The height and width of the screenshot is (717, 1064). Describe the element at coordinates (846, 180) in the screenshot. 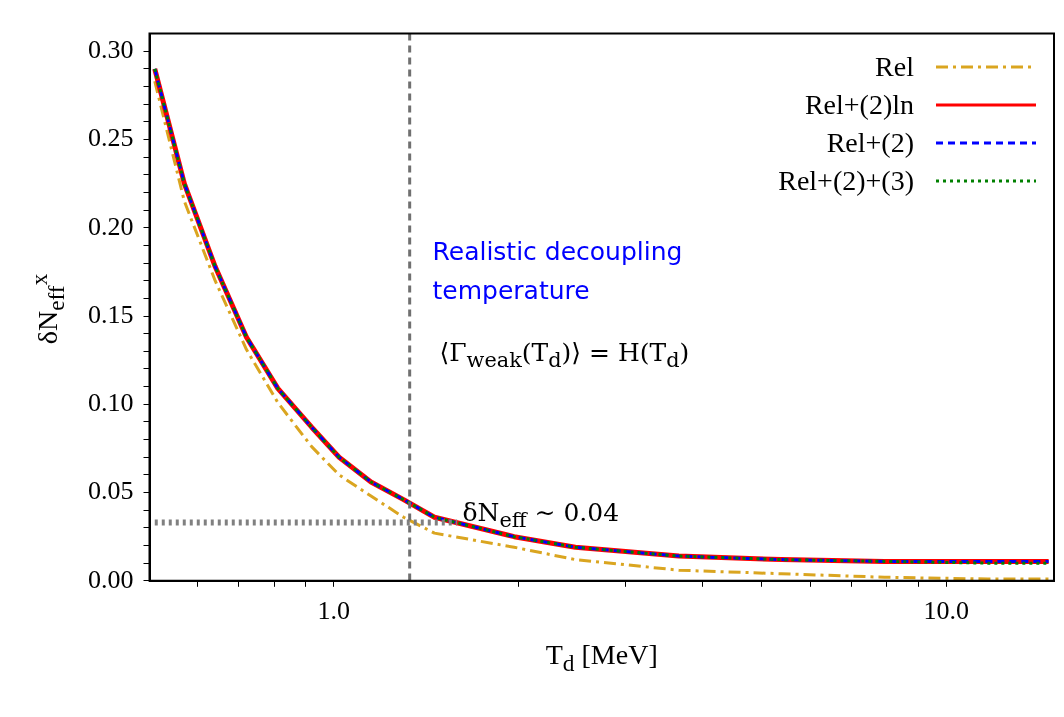

I see `legend-label: Rel+(2)+(3)` at that location.